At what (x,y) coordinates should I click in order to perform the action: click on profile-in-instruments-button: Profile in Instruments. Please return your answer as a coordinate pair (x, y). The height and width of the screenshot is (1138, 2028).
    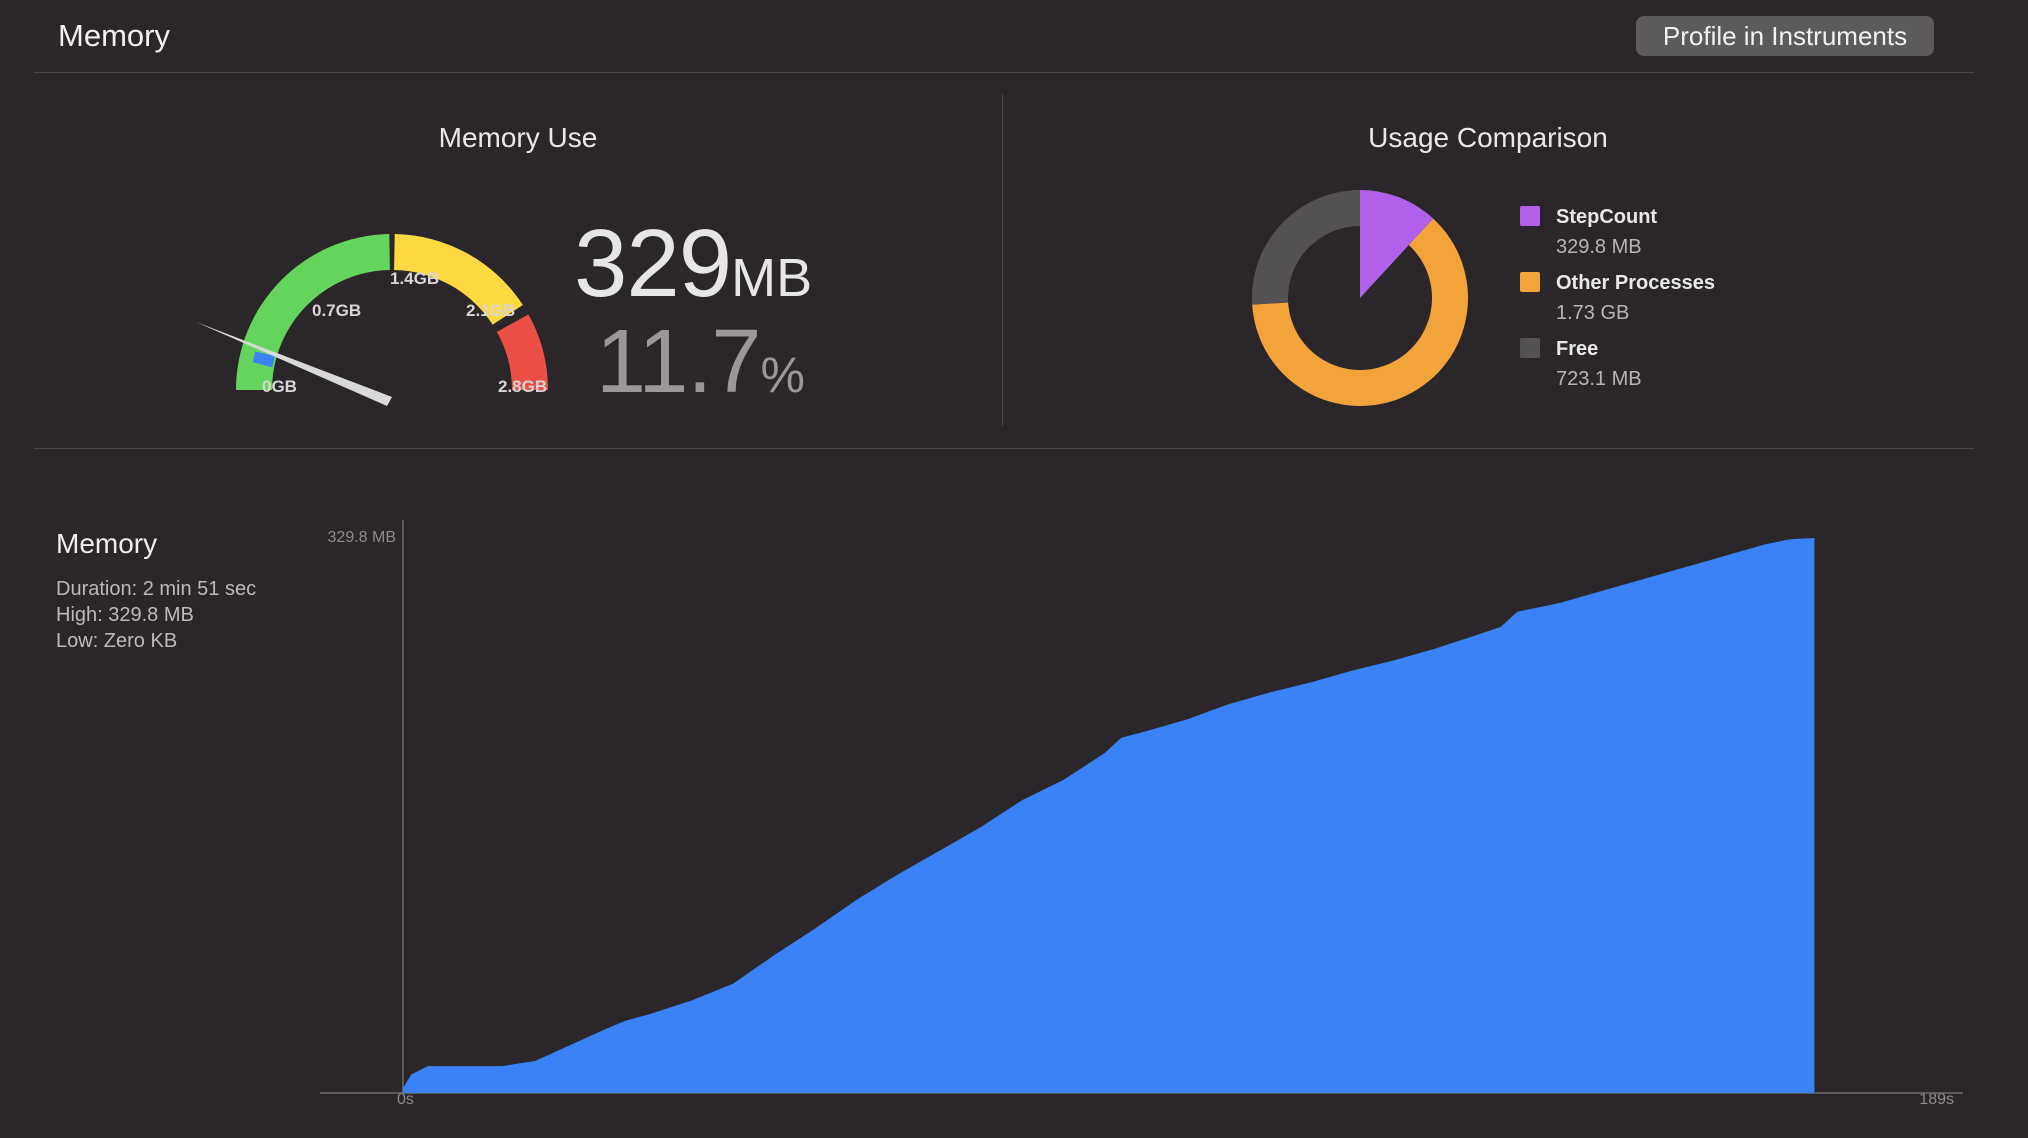
    Looking at the image, I should click on (1785, 36).